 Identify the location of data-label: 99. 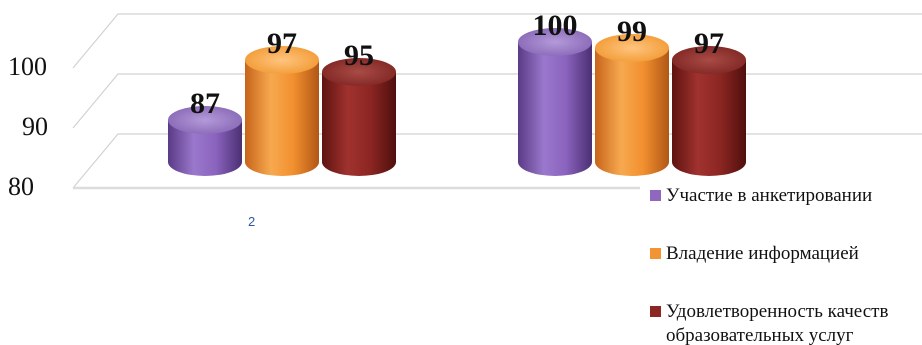
(632, 31).